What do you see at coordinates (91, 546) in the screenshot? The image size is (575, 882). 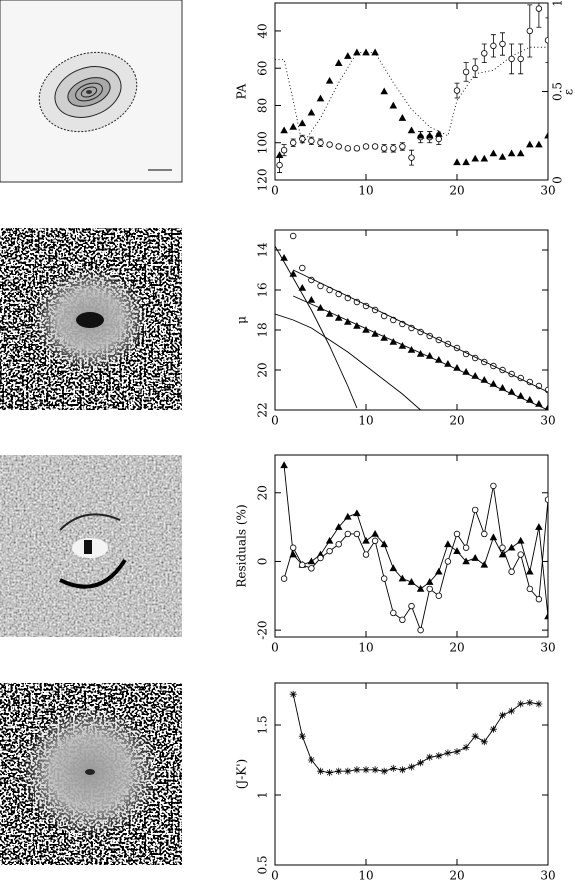 I see `model-residual-image` at bounding box center [91, 546].